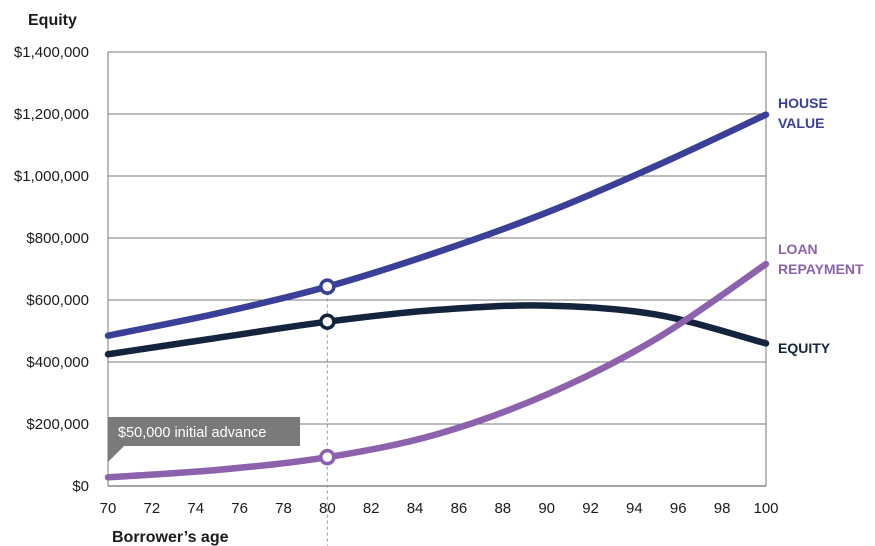 This screenshot has width=875, height=546. What do you see at coordinates (239, 508) in the screenshot?
I see `x-tick-label: 76` at bounding box center [239, 508].